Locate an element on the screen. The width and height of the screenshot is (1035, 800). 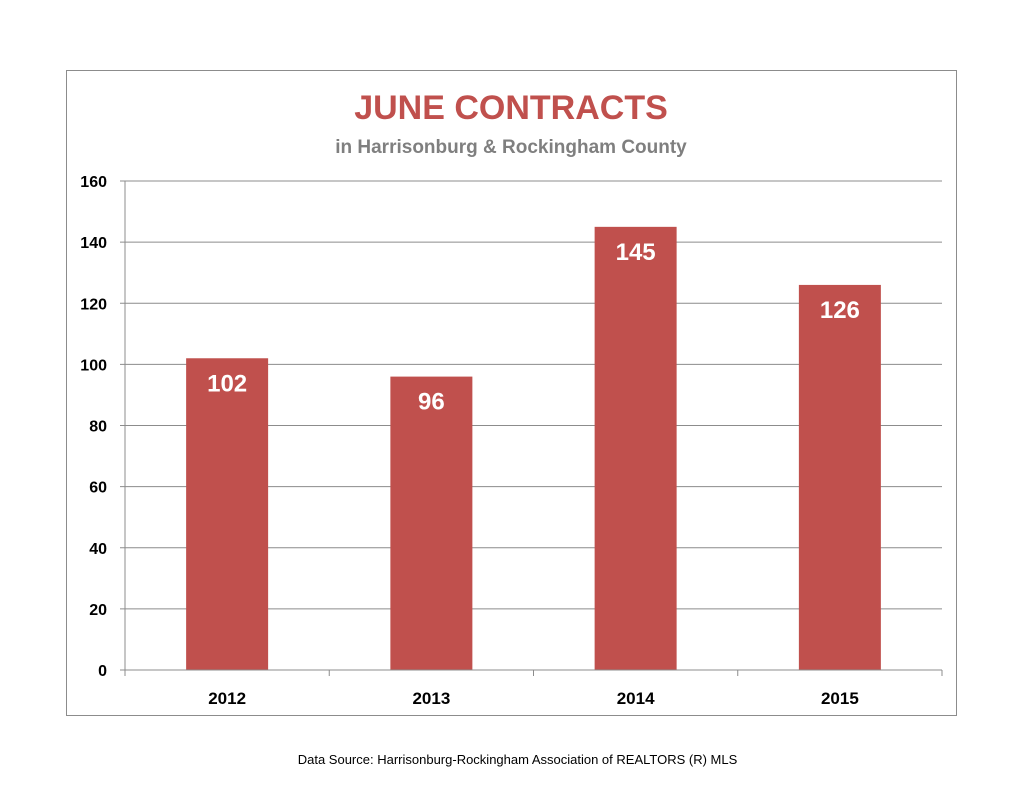
y-tick-label: 100 is located at coordinates (93, 365).